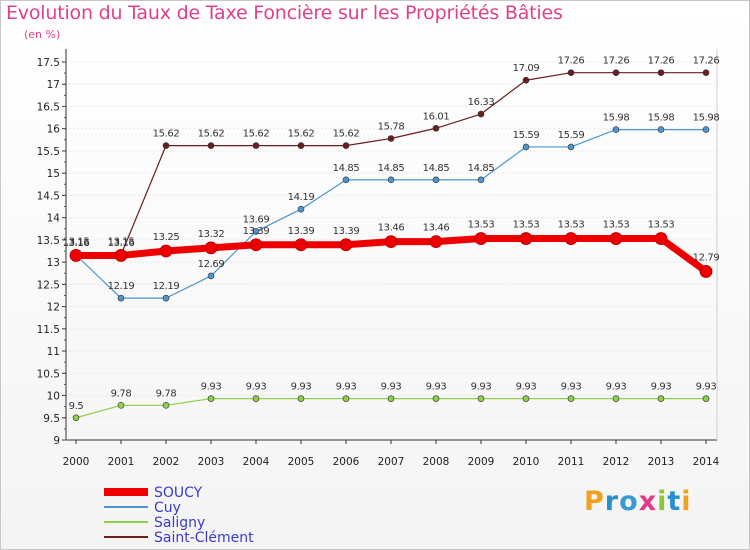  What do you see at coordinates (48, 152) in the screenshot?
I see `y-tick-label: 15.5` at bounding box center [48, 152].